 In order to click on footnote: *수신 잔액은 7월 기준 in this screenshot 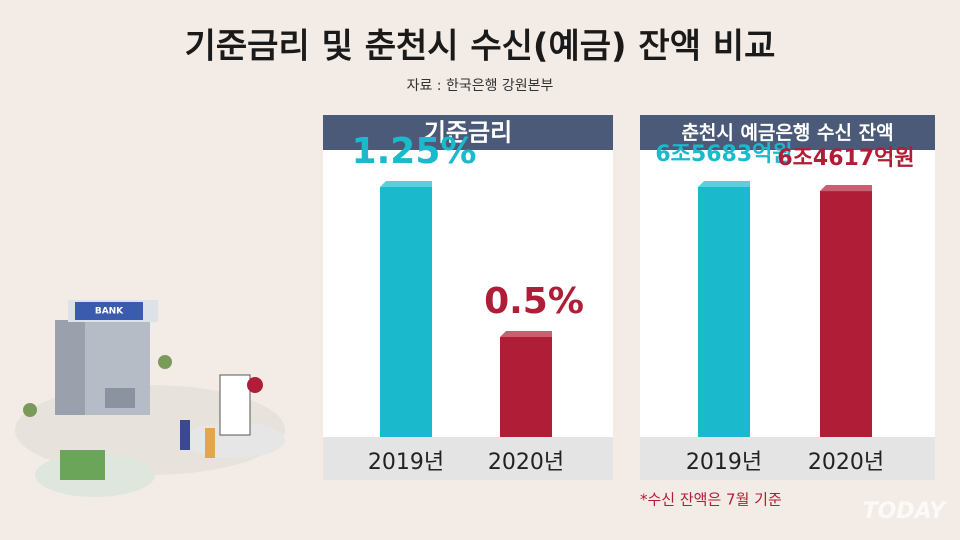, I will do `click(711, 500)`.